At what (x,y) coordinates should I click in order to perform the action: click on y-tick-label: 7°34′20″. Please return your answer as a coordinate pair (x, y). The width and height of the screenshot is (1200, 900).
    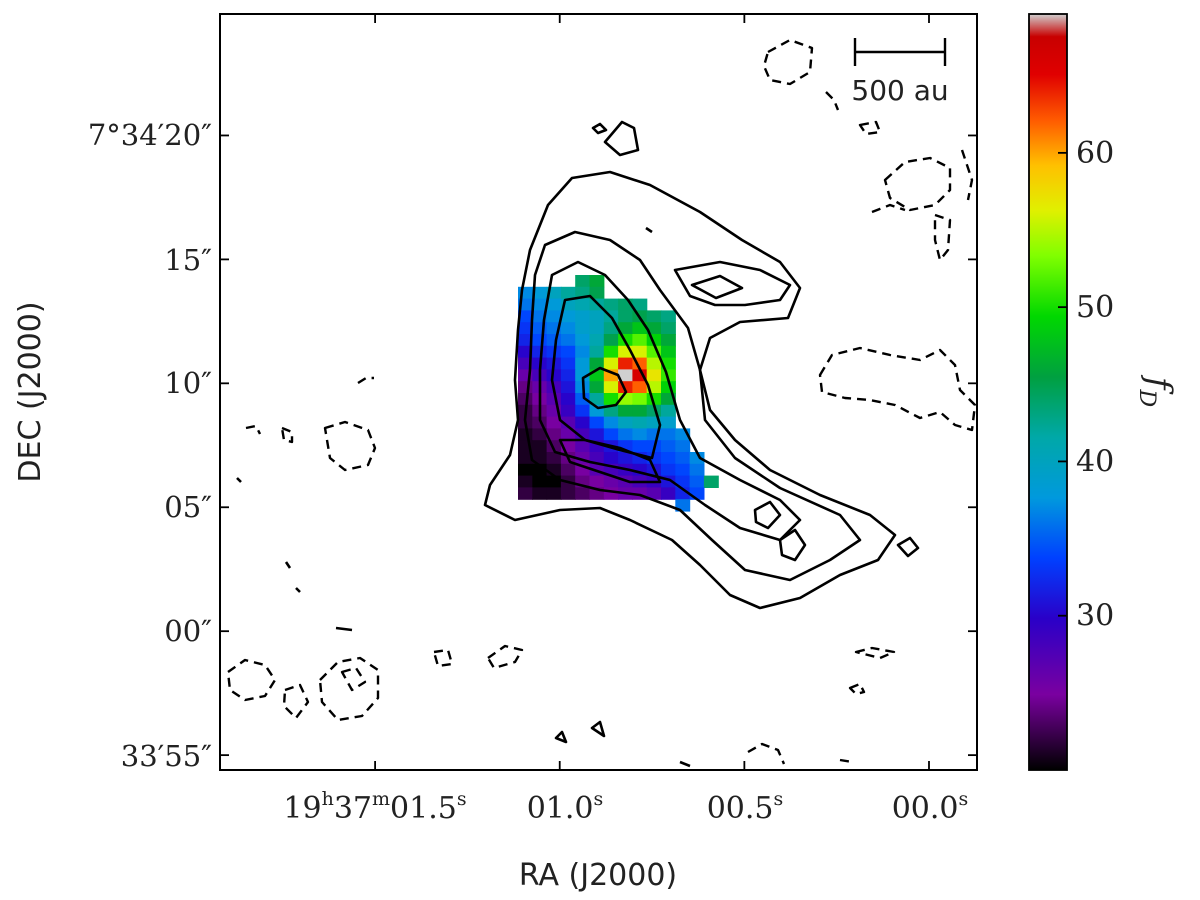
    Looking at the image, I should click on (150, 135).